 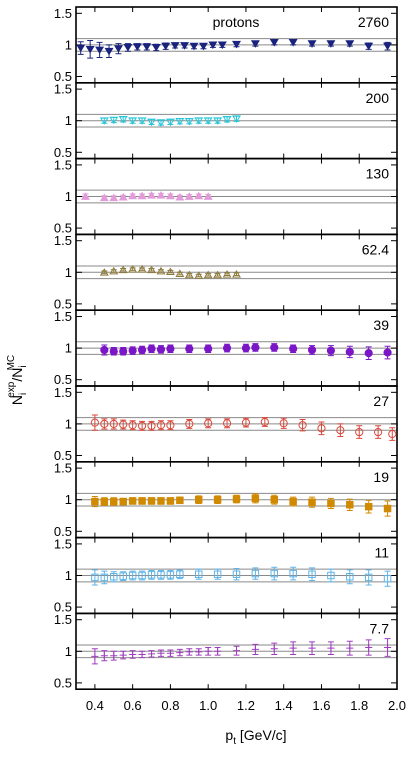 What do you see at coordinates (381, 553) in the screenshot?
I see `energy-label: 11` at bounding box center [381, 553].